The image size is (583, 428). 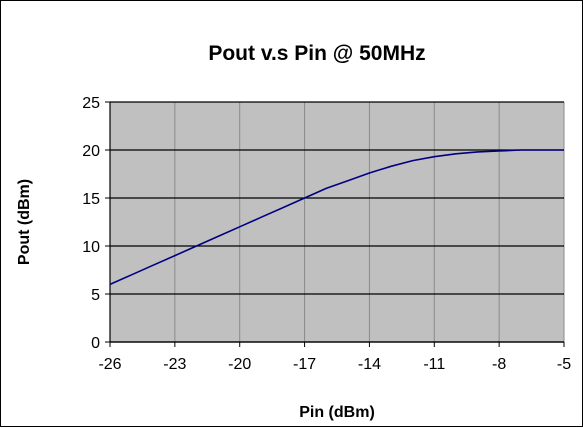 I want to click on chart-title: Pout v.s Pin @ 50MHz, so click(x=316, y=53).